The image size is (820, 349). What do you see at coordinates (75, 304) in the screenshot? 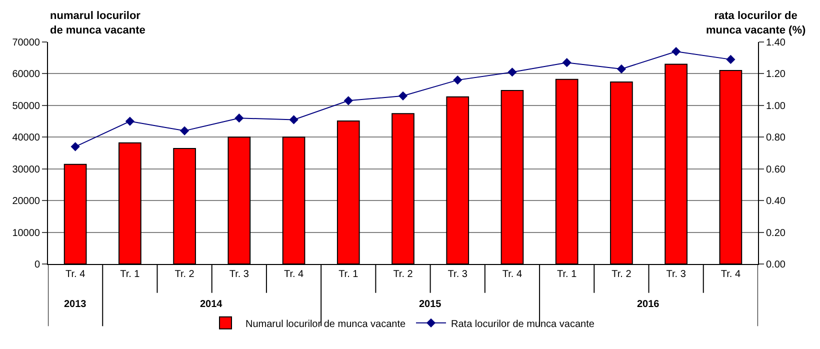
I see `text: 2013` at bounding box center [75, 304].